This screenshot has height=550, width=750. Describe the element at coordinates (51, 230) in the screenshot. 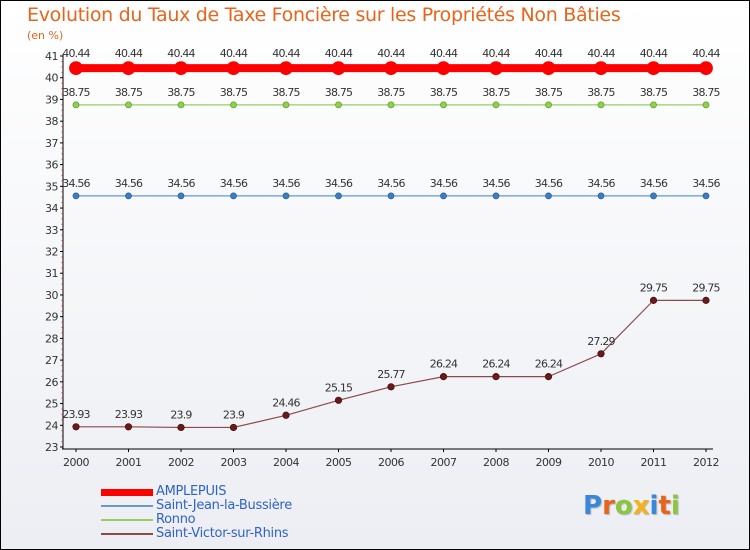

I see `y-tick-label: 33` at that location.